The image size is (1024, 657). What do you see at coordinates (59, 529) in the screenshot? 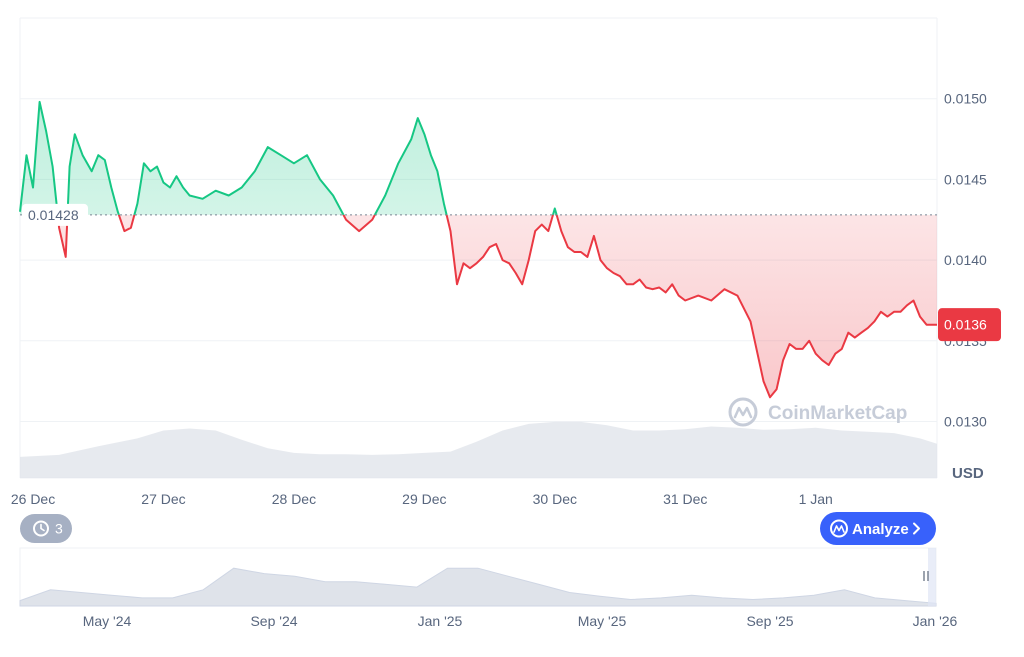
I see `history-count: 3` at bounding box center [59, 529].